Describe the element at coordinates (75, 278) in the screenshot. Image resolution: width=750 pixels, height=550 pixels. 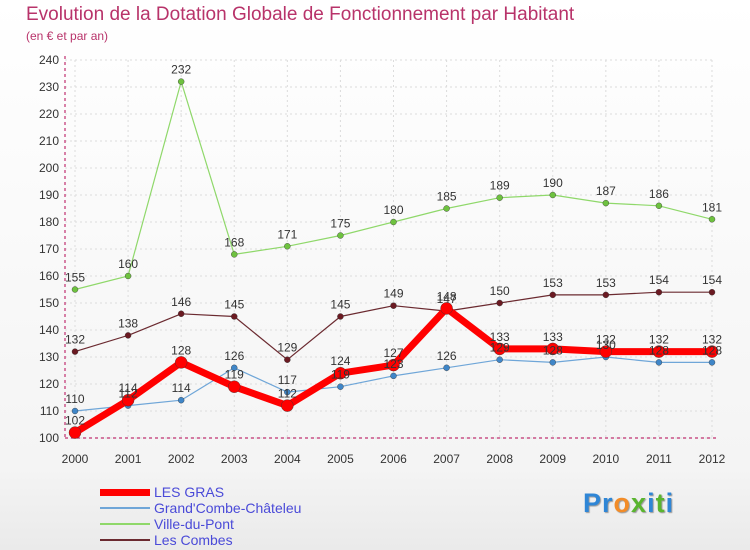
I see `data-label: 155` at that location.